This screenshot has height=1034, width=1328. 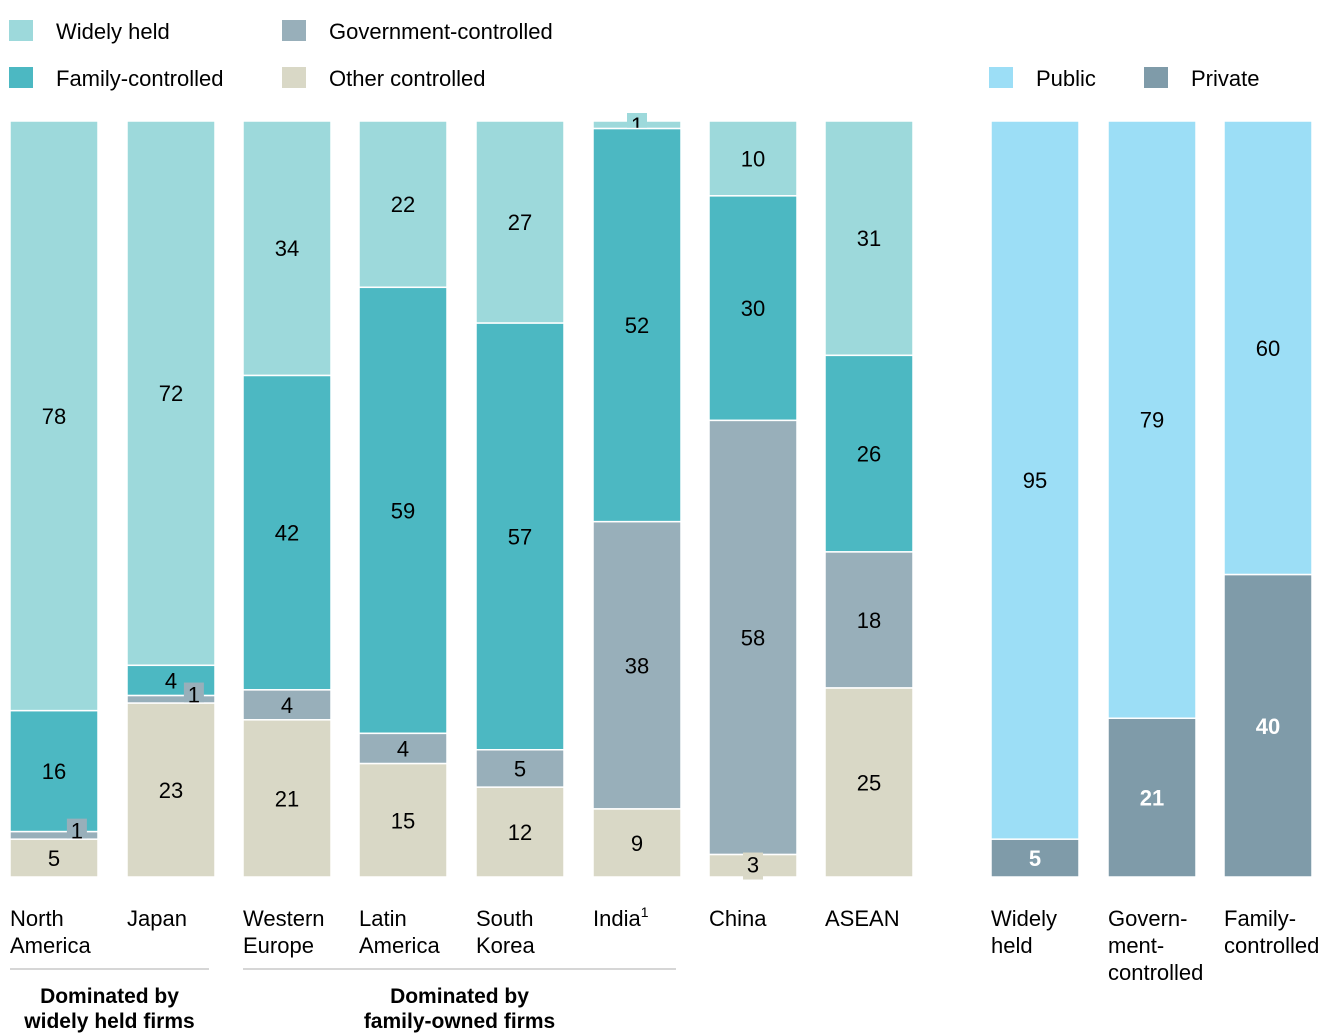 I want to click on category-label-india: India1, so click(x=621, y=917).